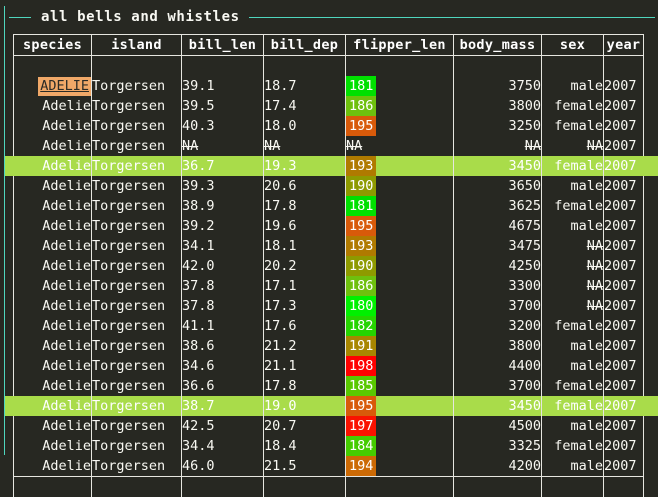 The image size is (658, 497). I want to click on cell-flipper_len: 180, so click(400, 306).